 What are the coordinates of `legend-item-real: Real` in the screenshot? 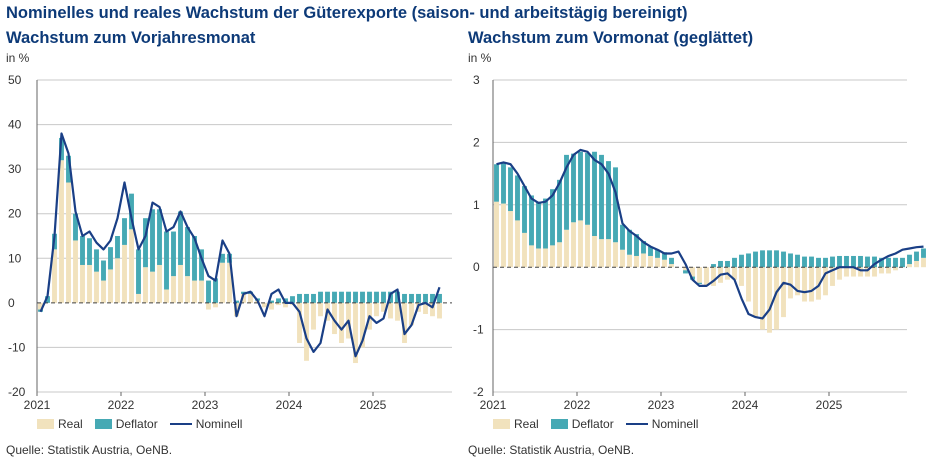 It's located at (516, 424).